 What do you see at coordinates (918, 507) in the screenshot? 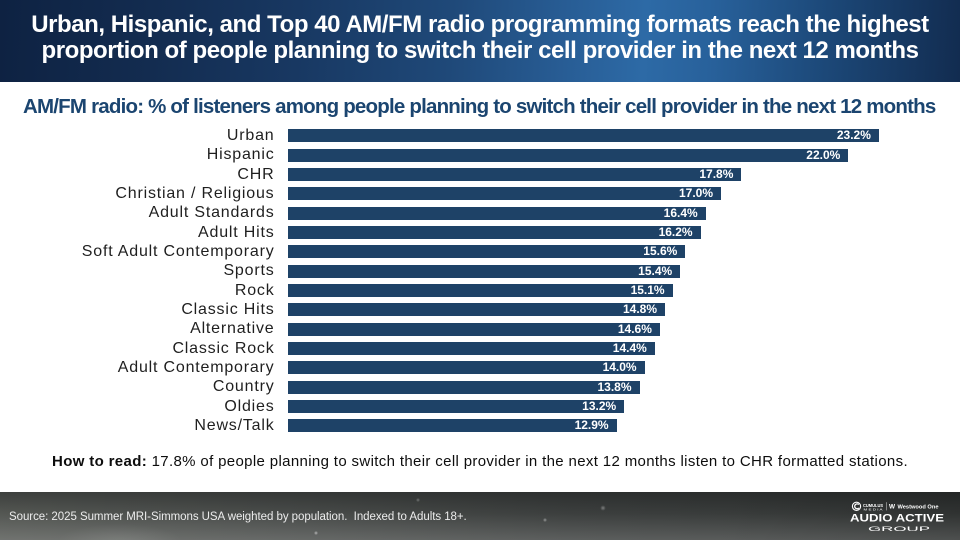
I see `svg-text: Westwood One` at bounding box center [918, 507].